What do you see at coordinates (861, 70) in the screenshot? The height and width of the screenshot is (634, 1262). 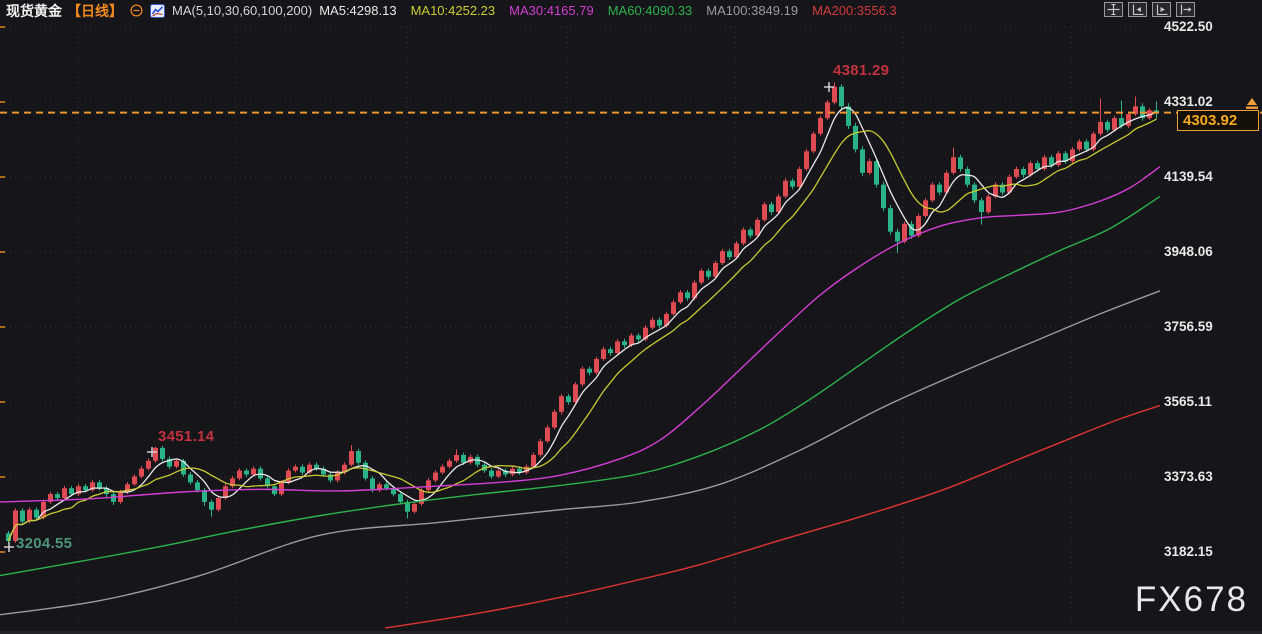 I see `price-extreme-annotation: 4381.29` at bounding box center [861, 70].